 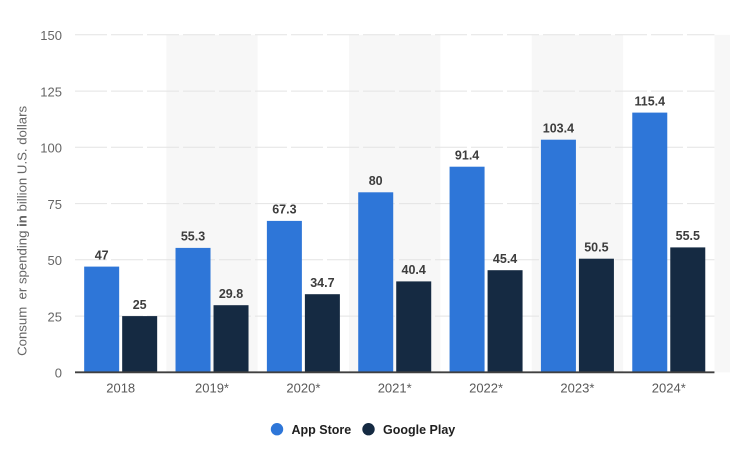 What do you see at coordinates (193, 237) in the screenshot?
I see `svg-text: 55.3` at bounding box center [193, 237].